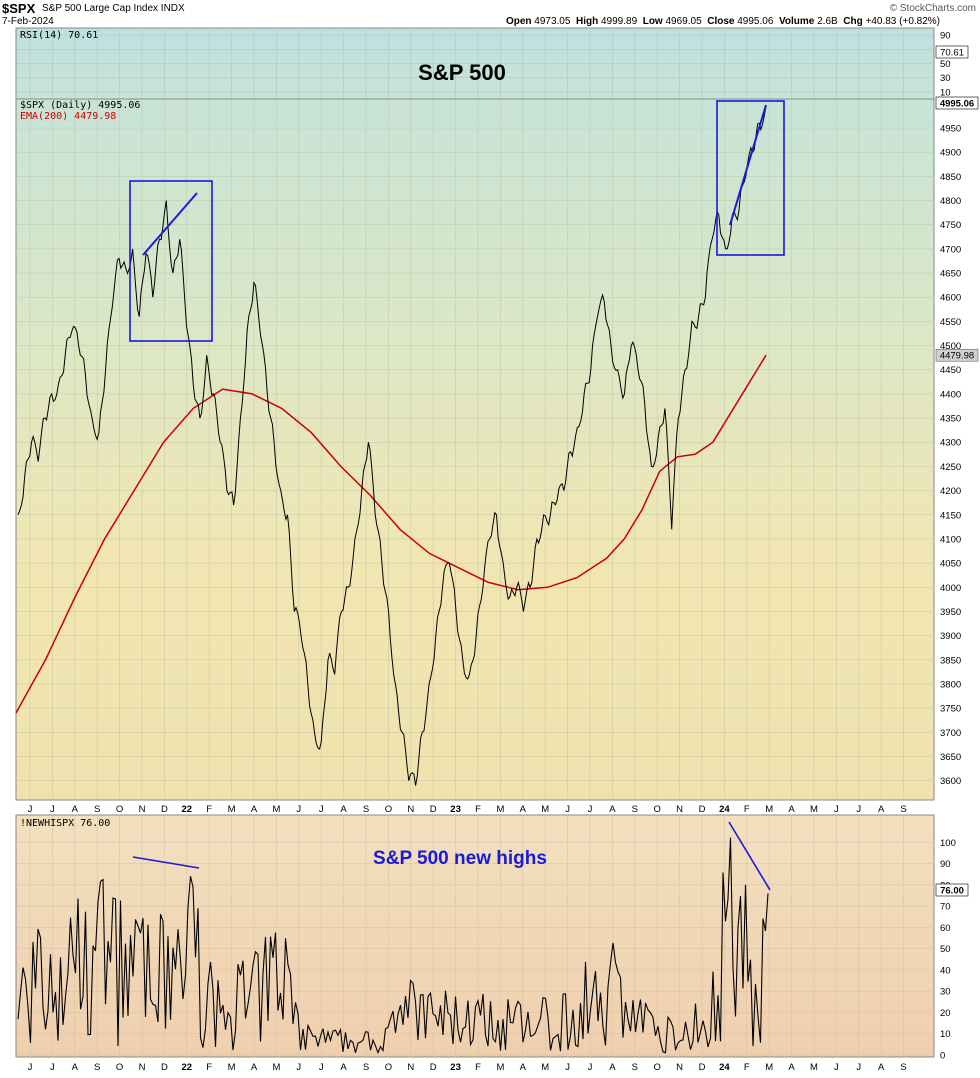 This screenshot has width=980, height=1078. Describe the element at coordinates (796, 21) in the screenshot. I see `volume-label: Volume` at that location.